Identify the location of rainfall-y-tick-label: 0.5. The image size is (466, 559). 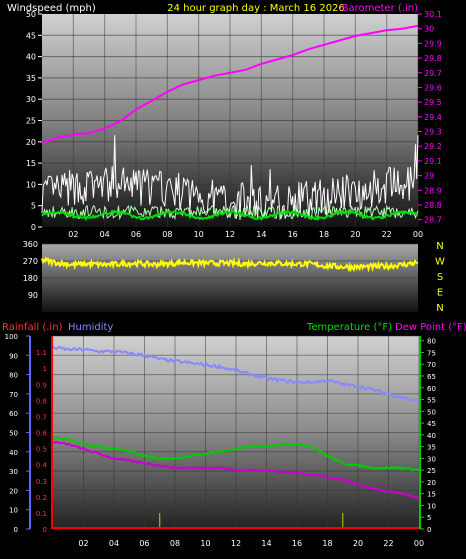
(41, 450).